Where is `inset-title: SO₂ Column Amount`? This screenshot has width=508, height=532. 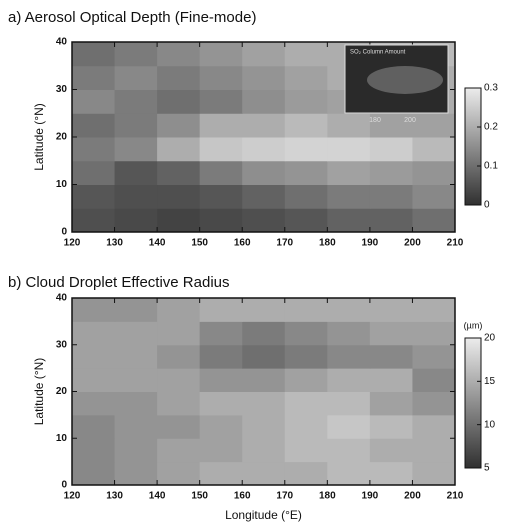
inset-title: SO₂ Column Amount is located at coordinates (378, 53).